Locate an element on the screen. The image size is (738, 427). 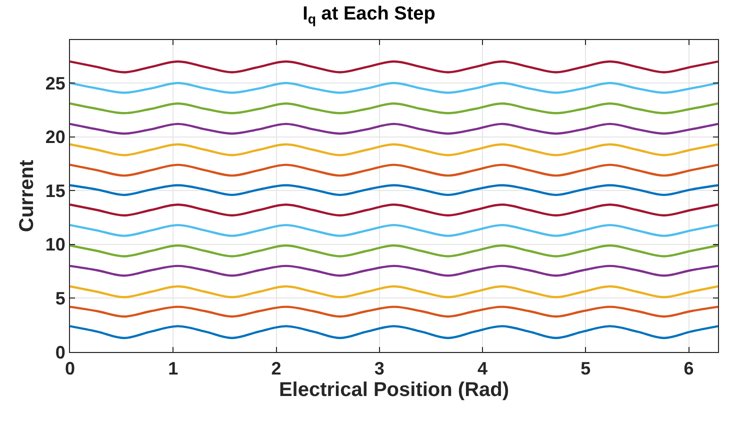
chart-title: I$_{q}$ at Each Step is located at coordinates (369, 15).